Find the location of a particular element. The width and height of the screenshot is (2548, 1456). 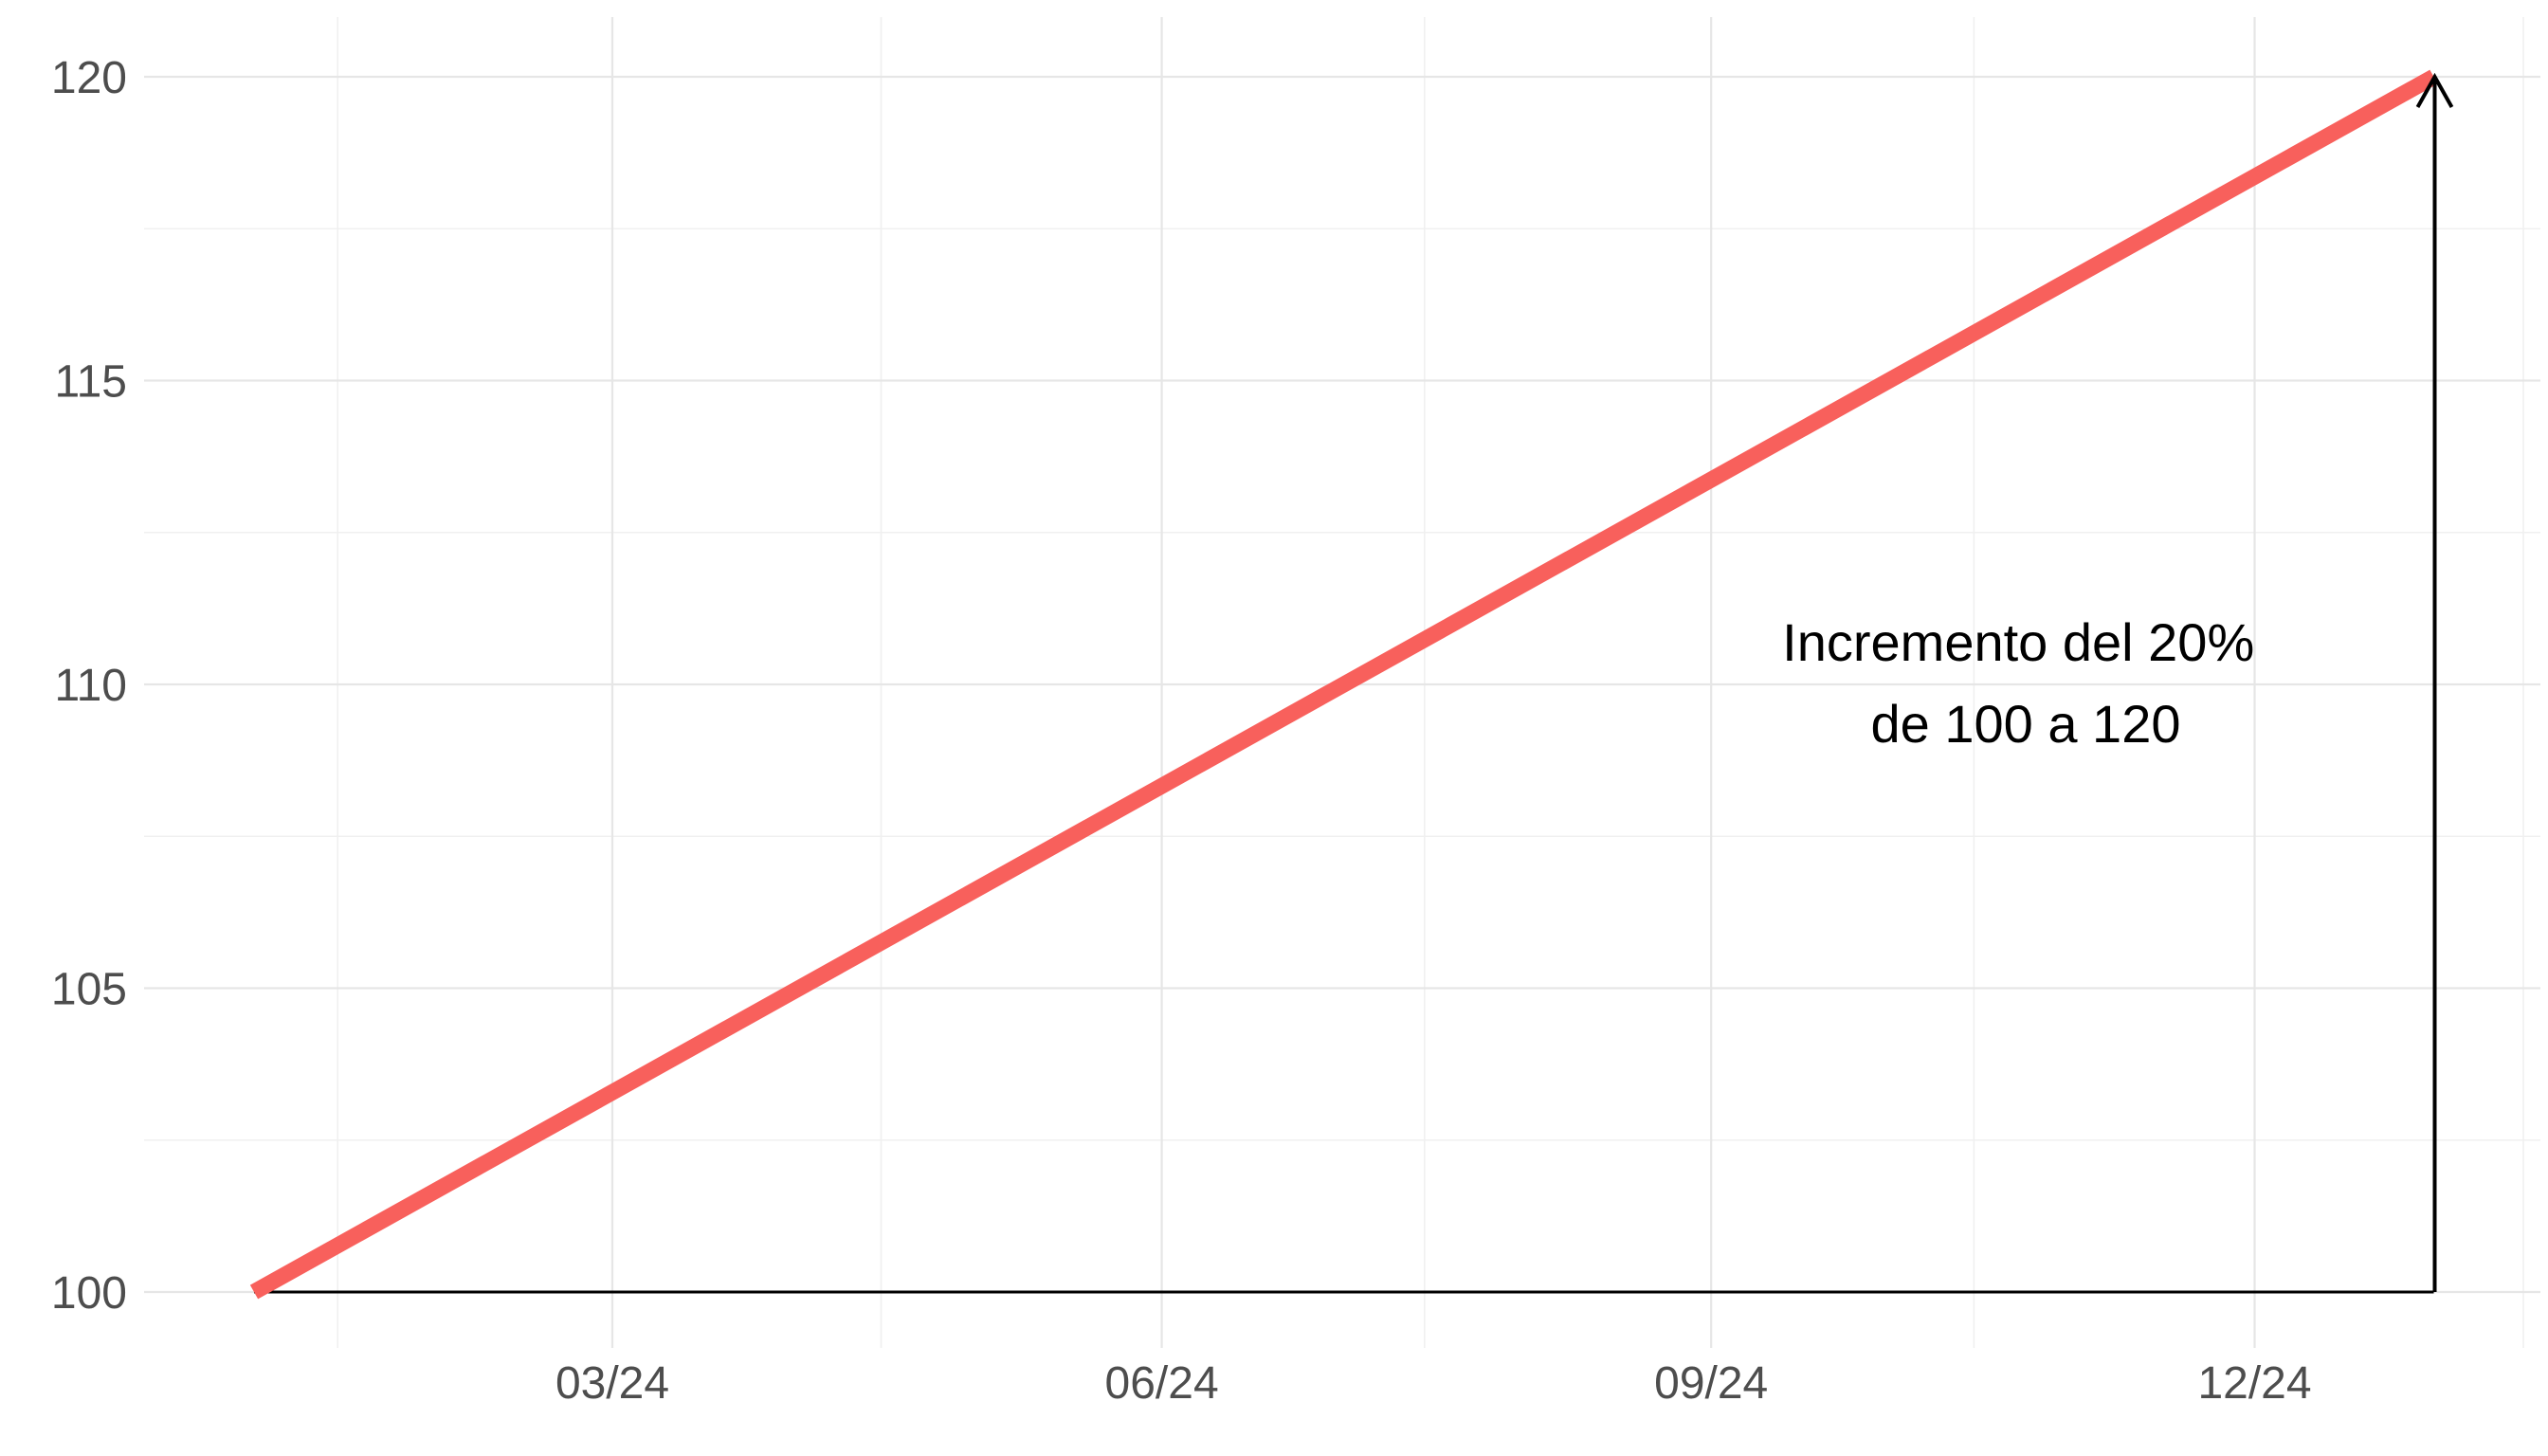

x-tick-label: 09/24 is located at coordinates (1711, 1383).